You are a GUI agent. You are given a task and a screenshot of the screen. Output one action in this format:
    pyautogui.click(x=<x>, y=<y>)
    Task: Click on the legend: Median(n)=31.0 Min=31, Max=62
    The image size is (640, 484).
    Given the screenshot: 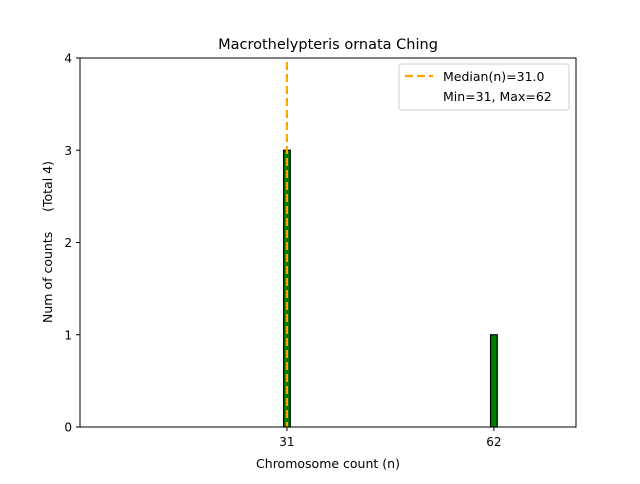 What is the action you would take?
    pyautogui.click(x=484, y=87)
    